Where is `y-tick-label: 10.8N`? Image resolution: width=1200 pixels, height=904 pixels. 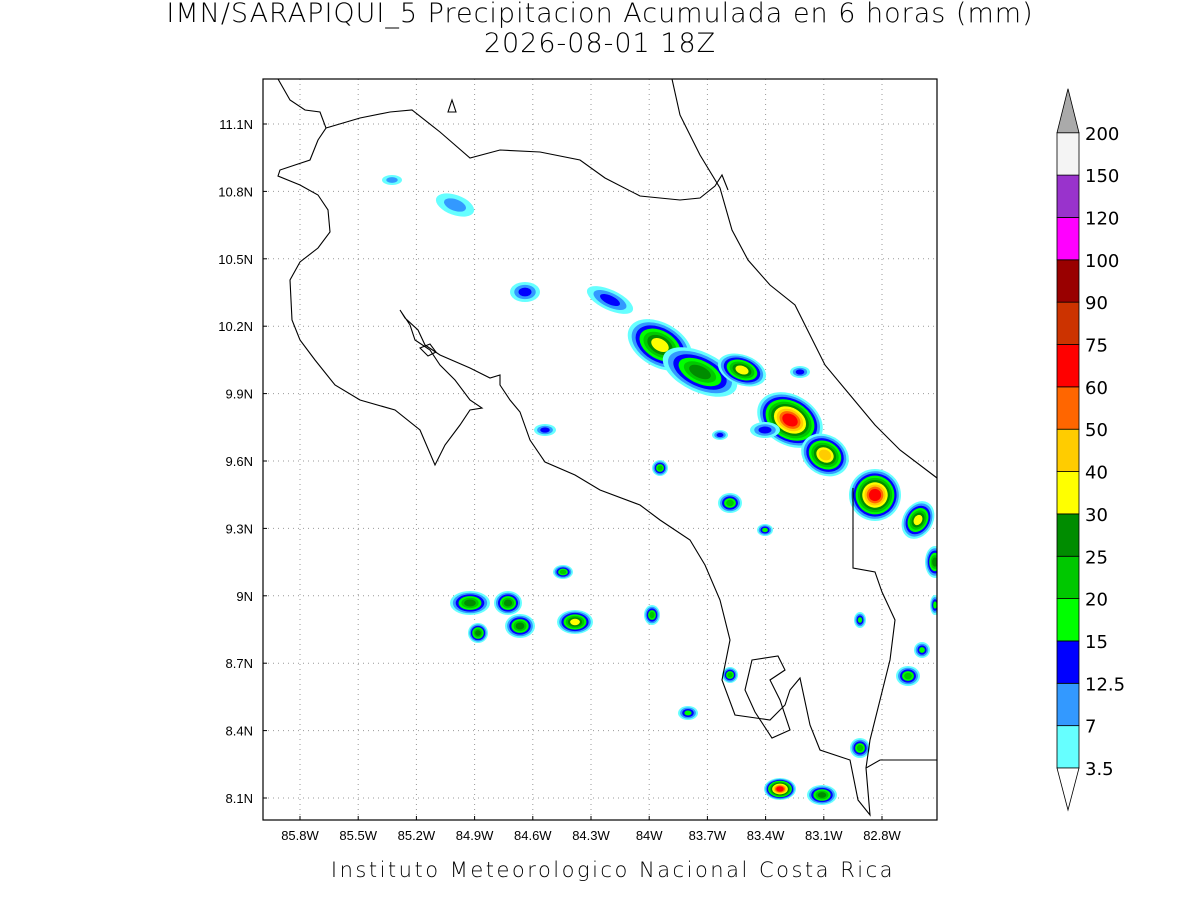 y-tick-label: 10.8N is located at coordinates (235, 191).